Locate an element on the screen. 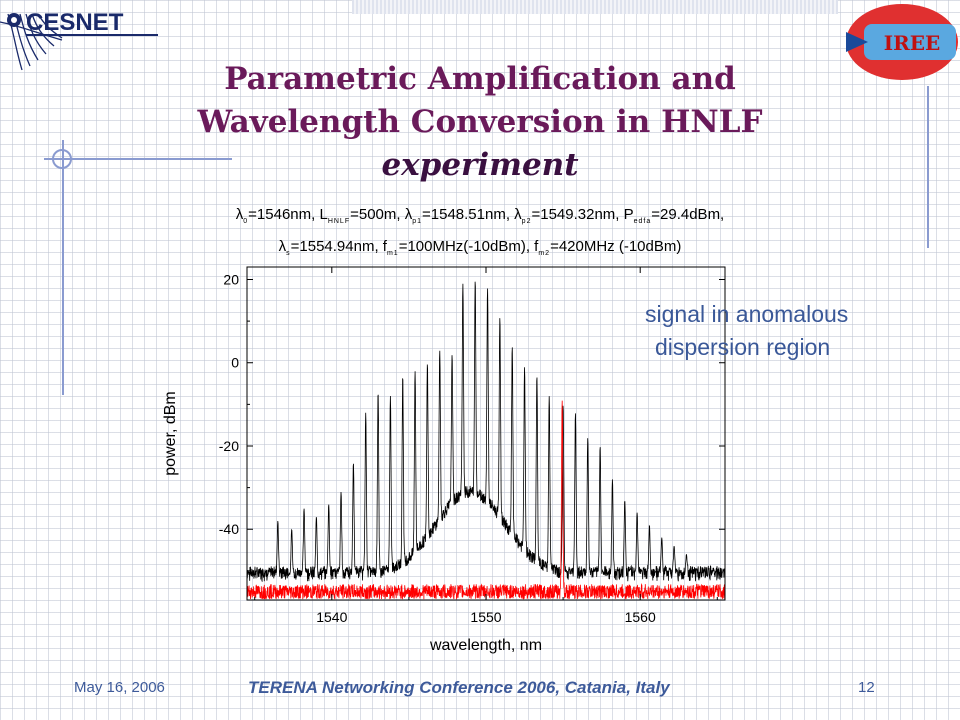 This screenshot has width=960, height=720. parameter-subscript: HNLF is located at coordinates (339, 221).